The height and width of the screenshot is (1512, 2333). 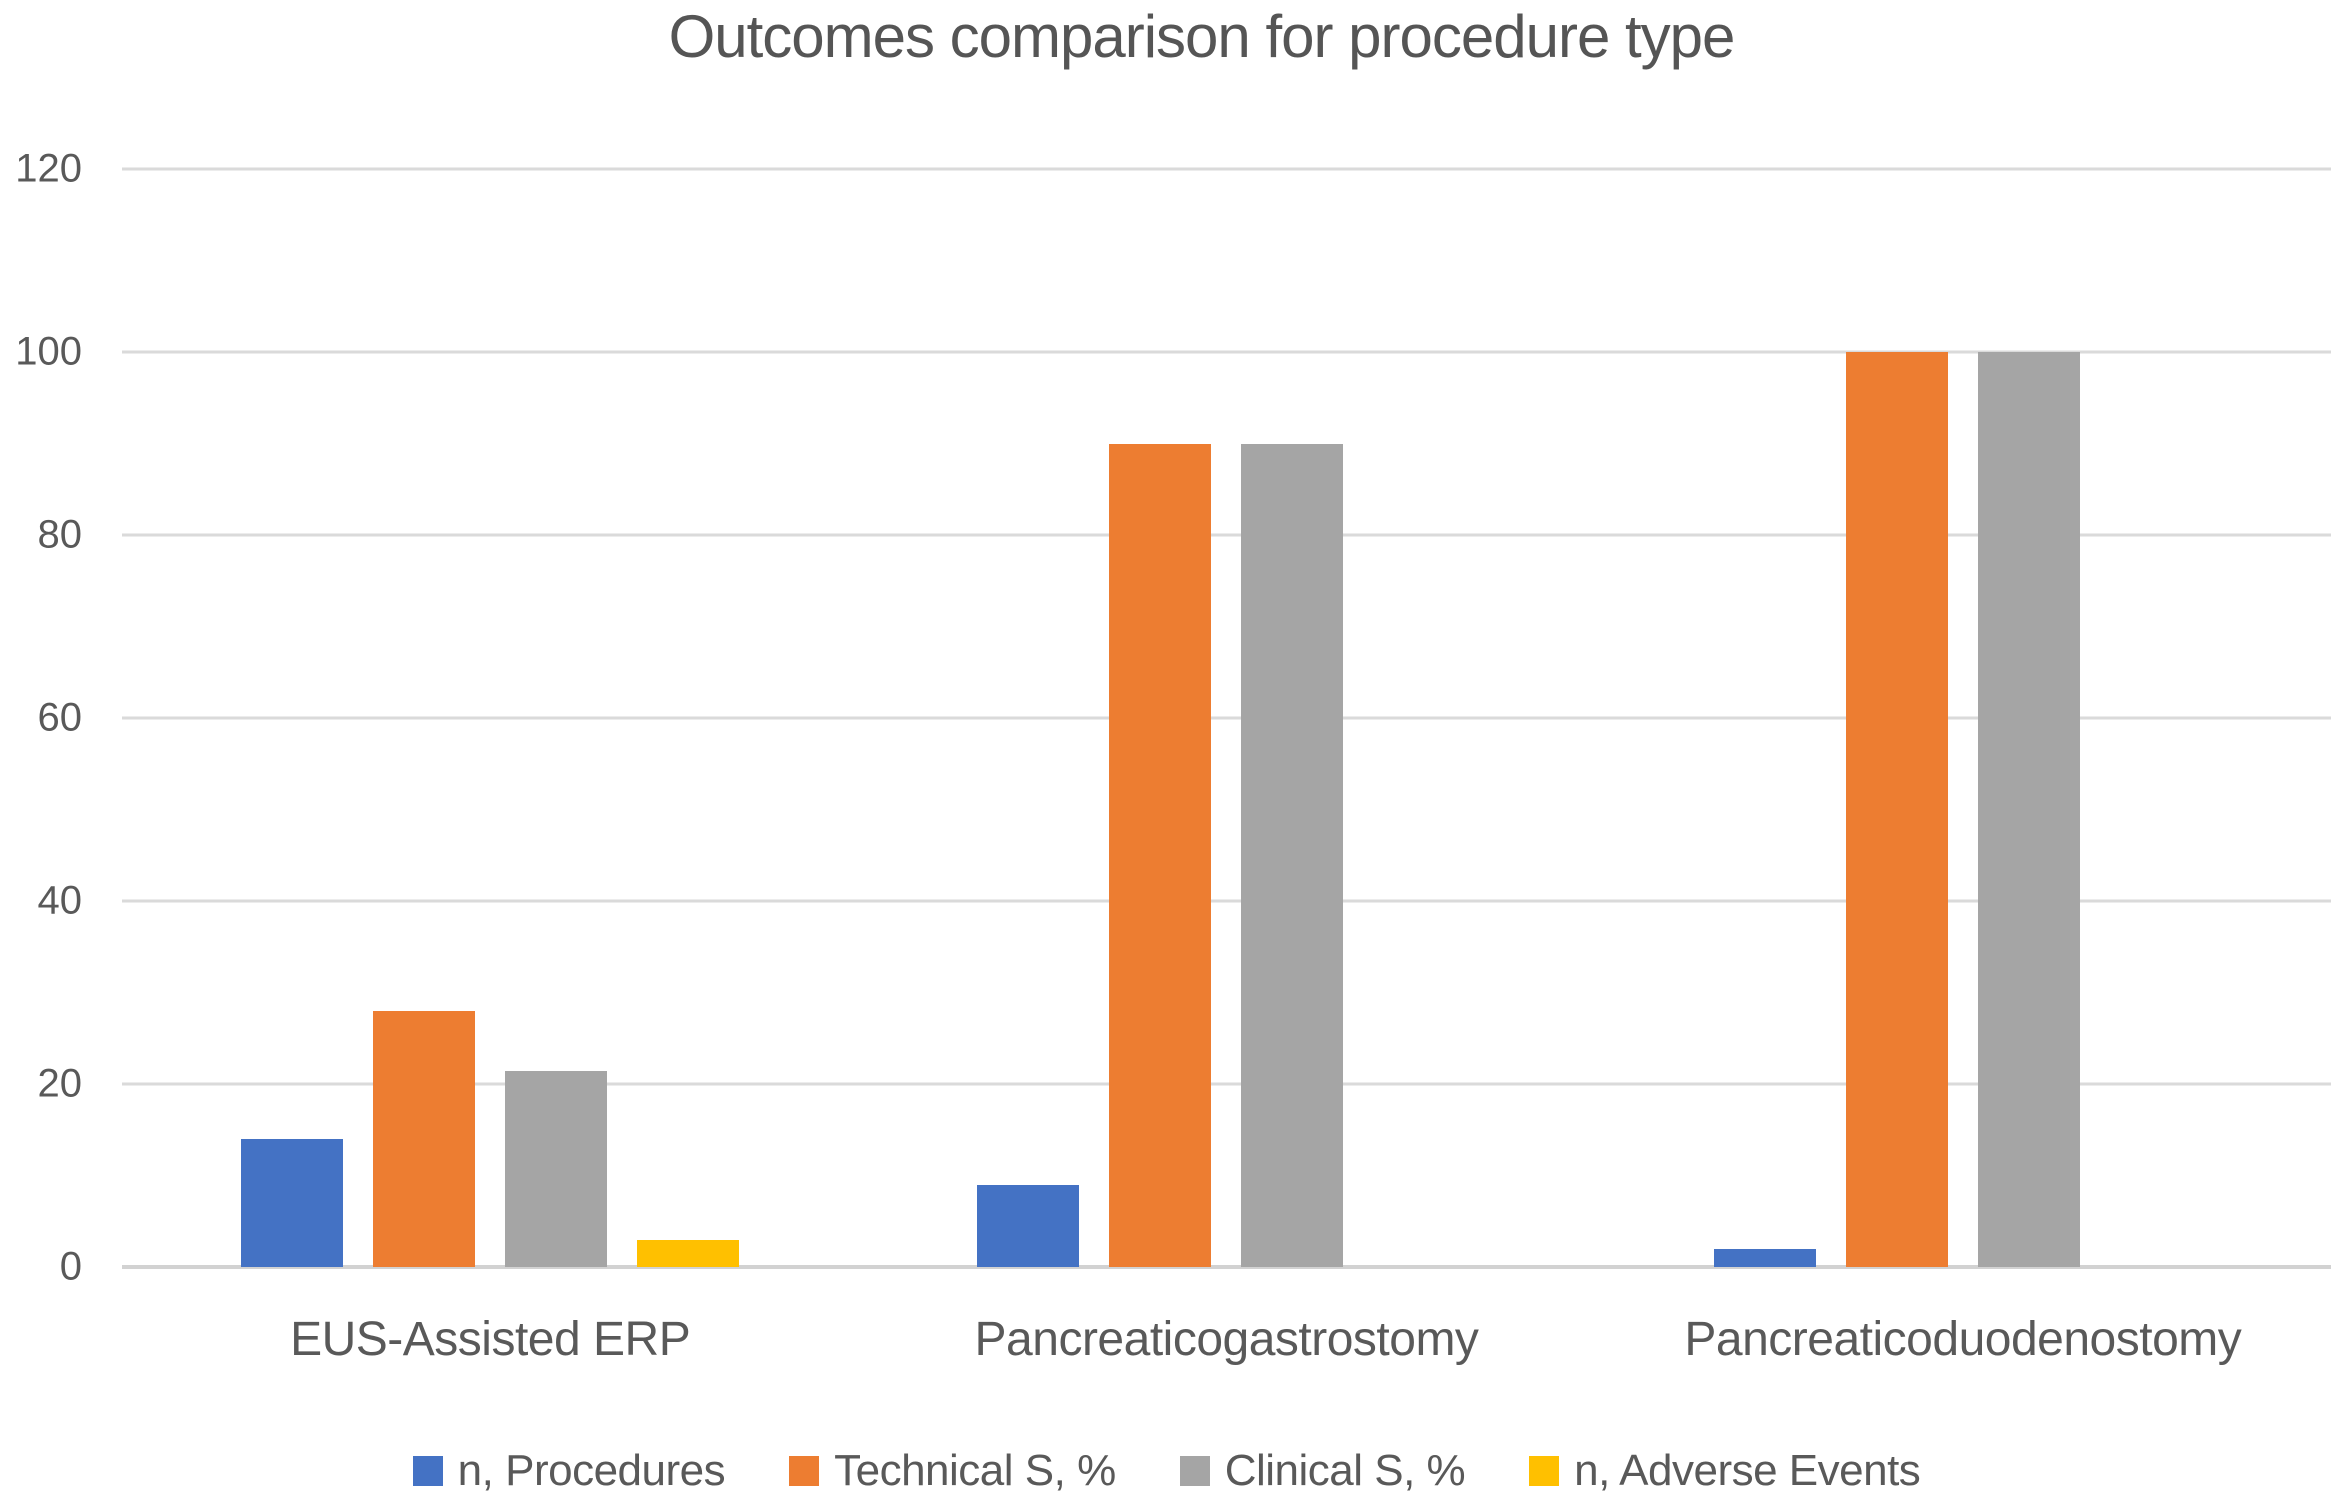 What do you see at coordinates (688, 1253) in the screenshot?
I see `bar-n-adverse-events-eus-assisted-erp` at bounding box center [688, 1253].